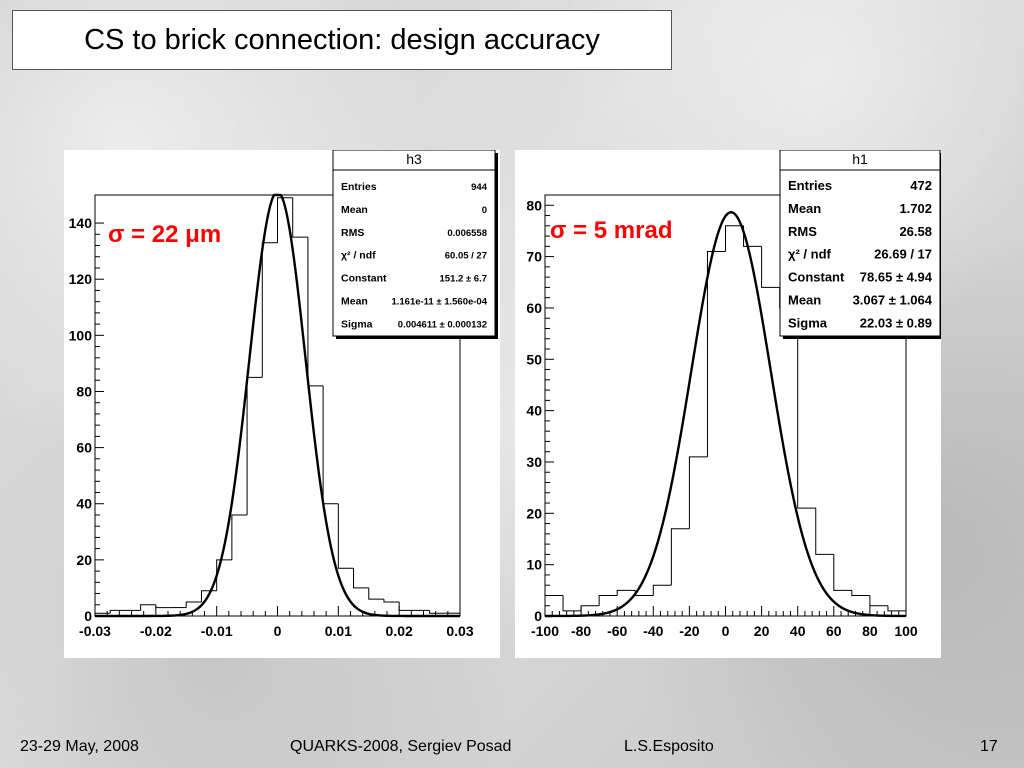 Image resolution: width=1024 pixels, height=768 pixels. Describe the element at coordinates (479, 187) in the screenshot. I see `stats-row-value: 944` at that location.